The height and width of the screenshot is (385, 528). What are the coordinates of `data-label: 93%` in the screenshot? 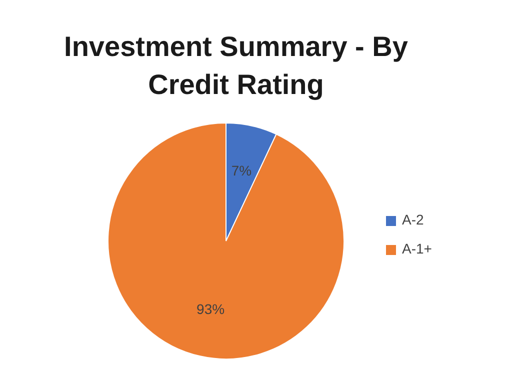 It's located at (210, 308).